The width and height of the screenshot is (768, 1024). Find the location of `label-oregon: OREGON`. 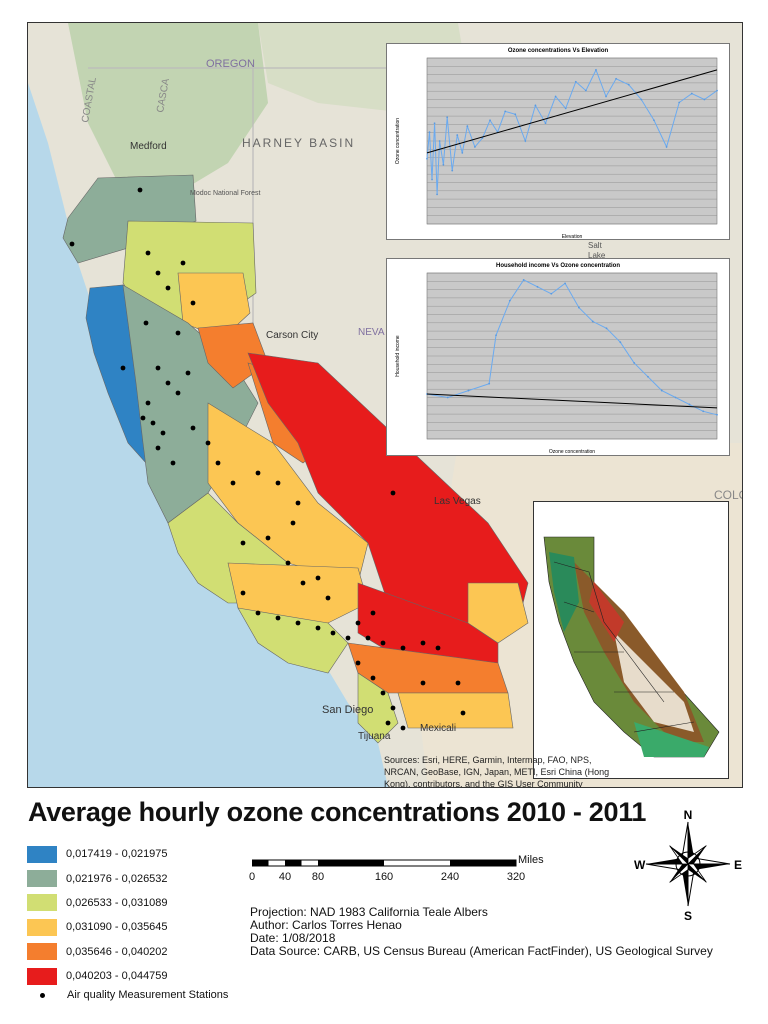

label-oregon: OREGON is located at coordinates (230, 64).